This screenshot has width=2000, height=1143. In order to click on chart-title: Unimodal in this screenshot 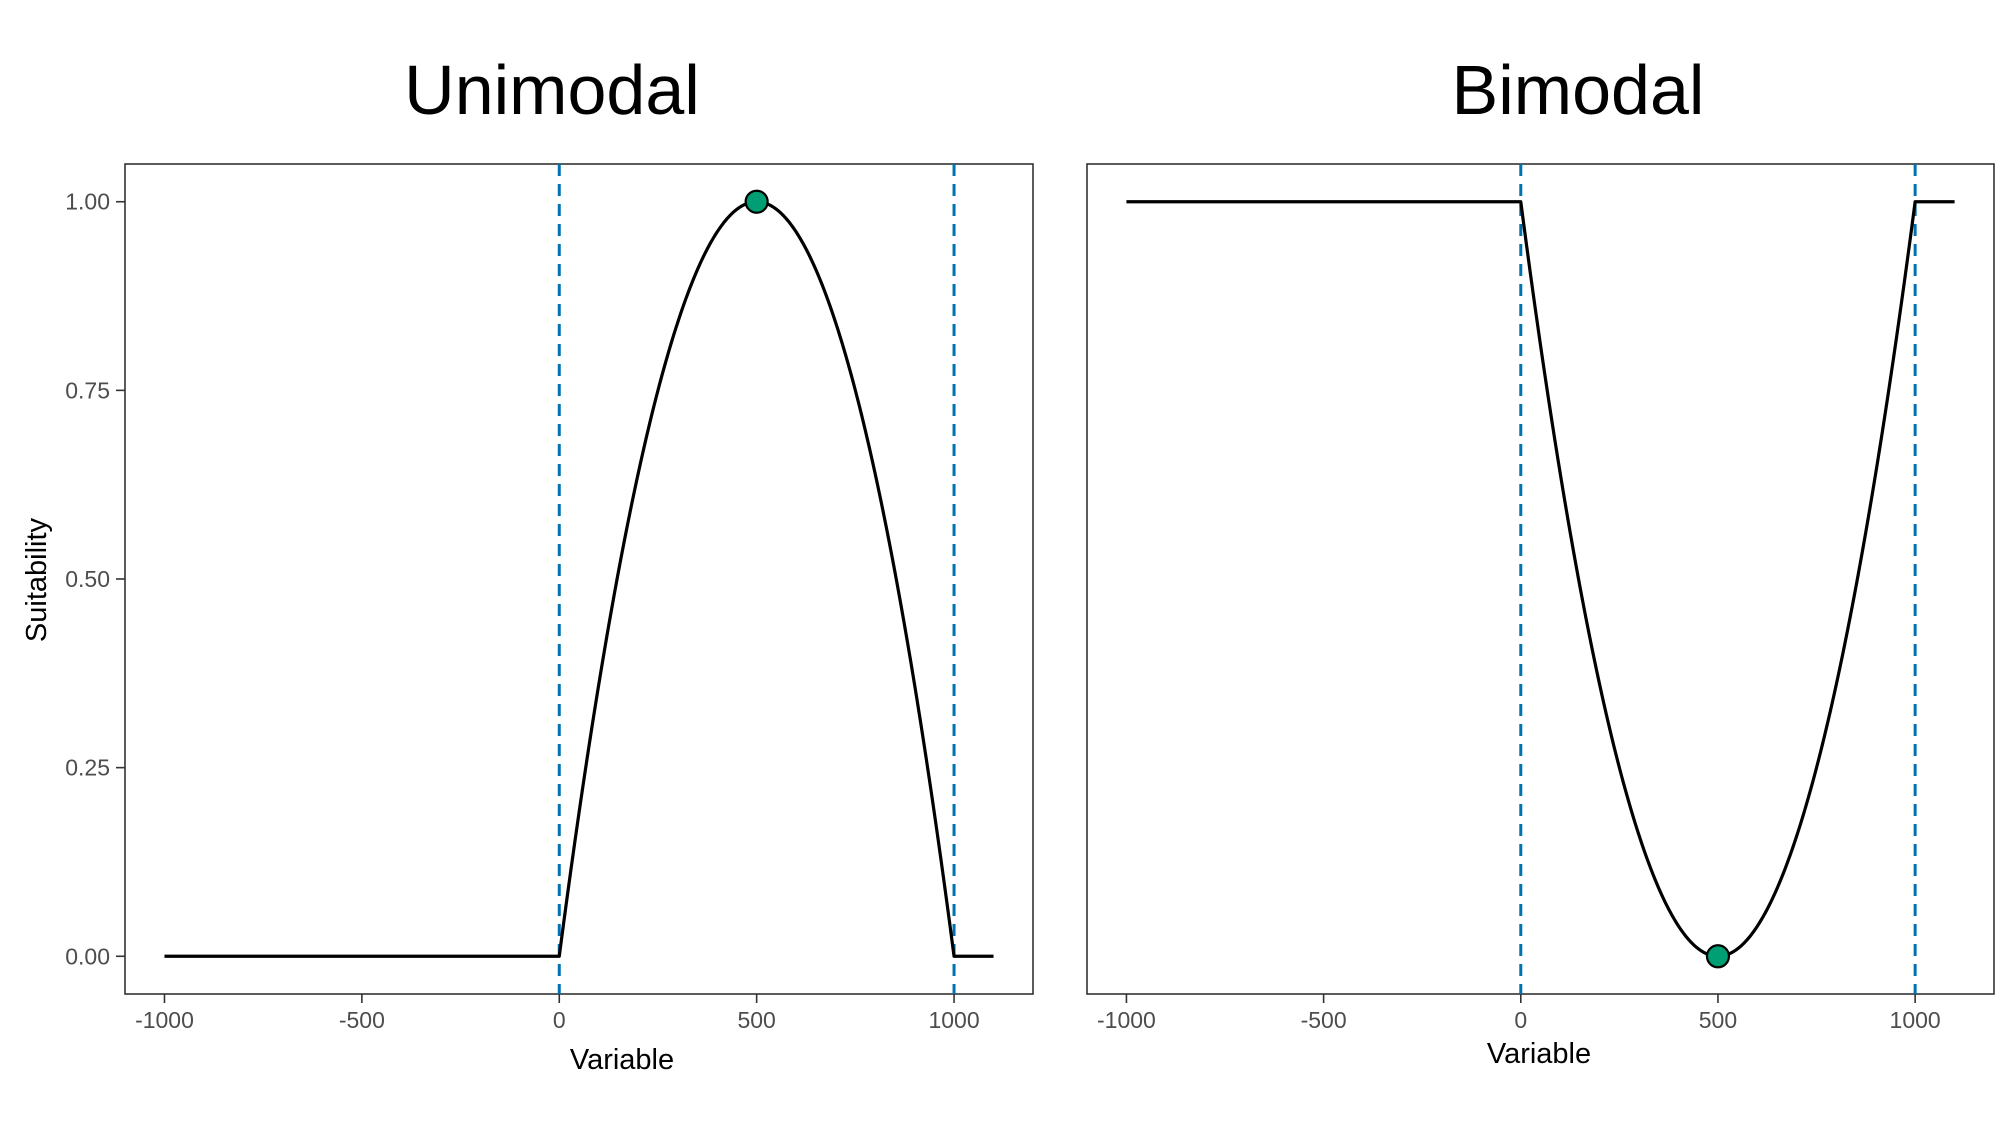, I will do `click(552, 90)`.